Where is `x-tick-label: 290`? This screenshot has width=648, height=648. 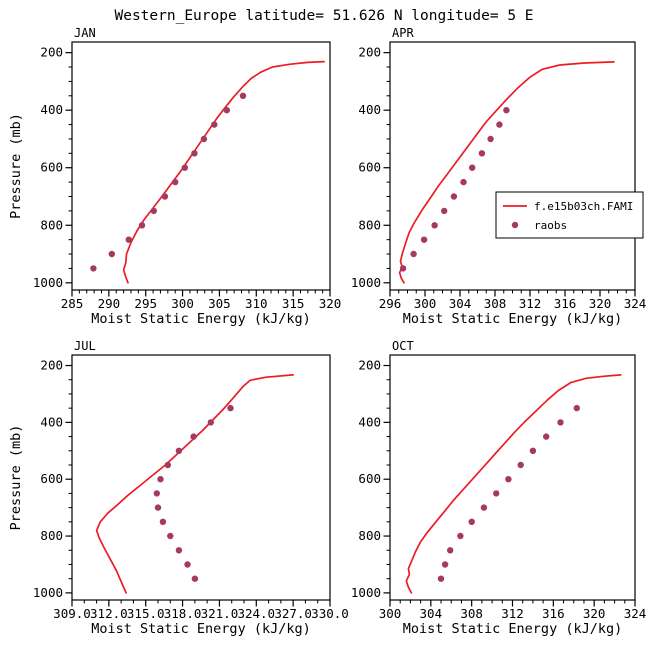
x-tick-label: 290 is located at coordinates (109, 303).